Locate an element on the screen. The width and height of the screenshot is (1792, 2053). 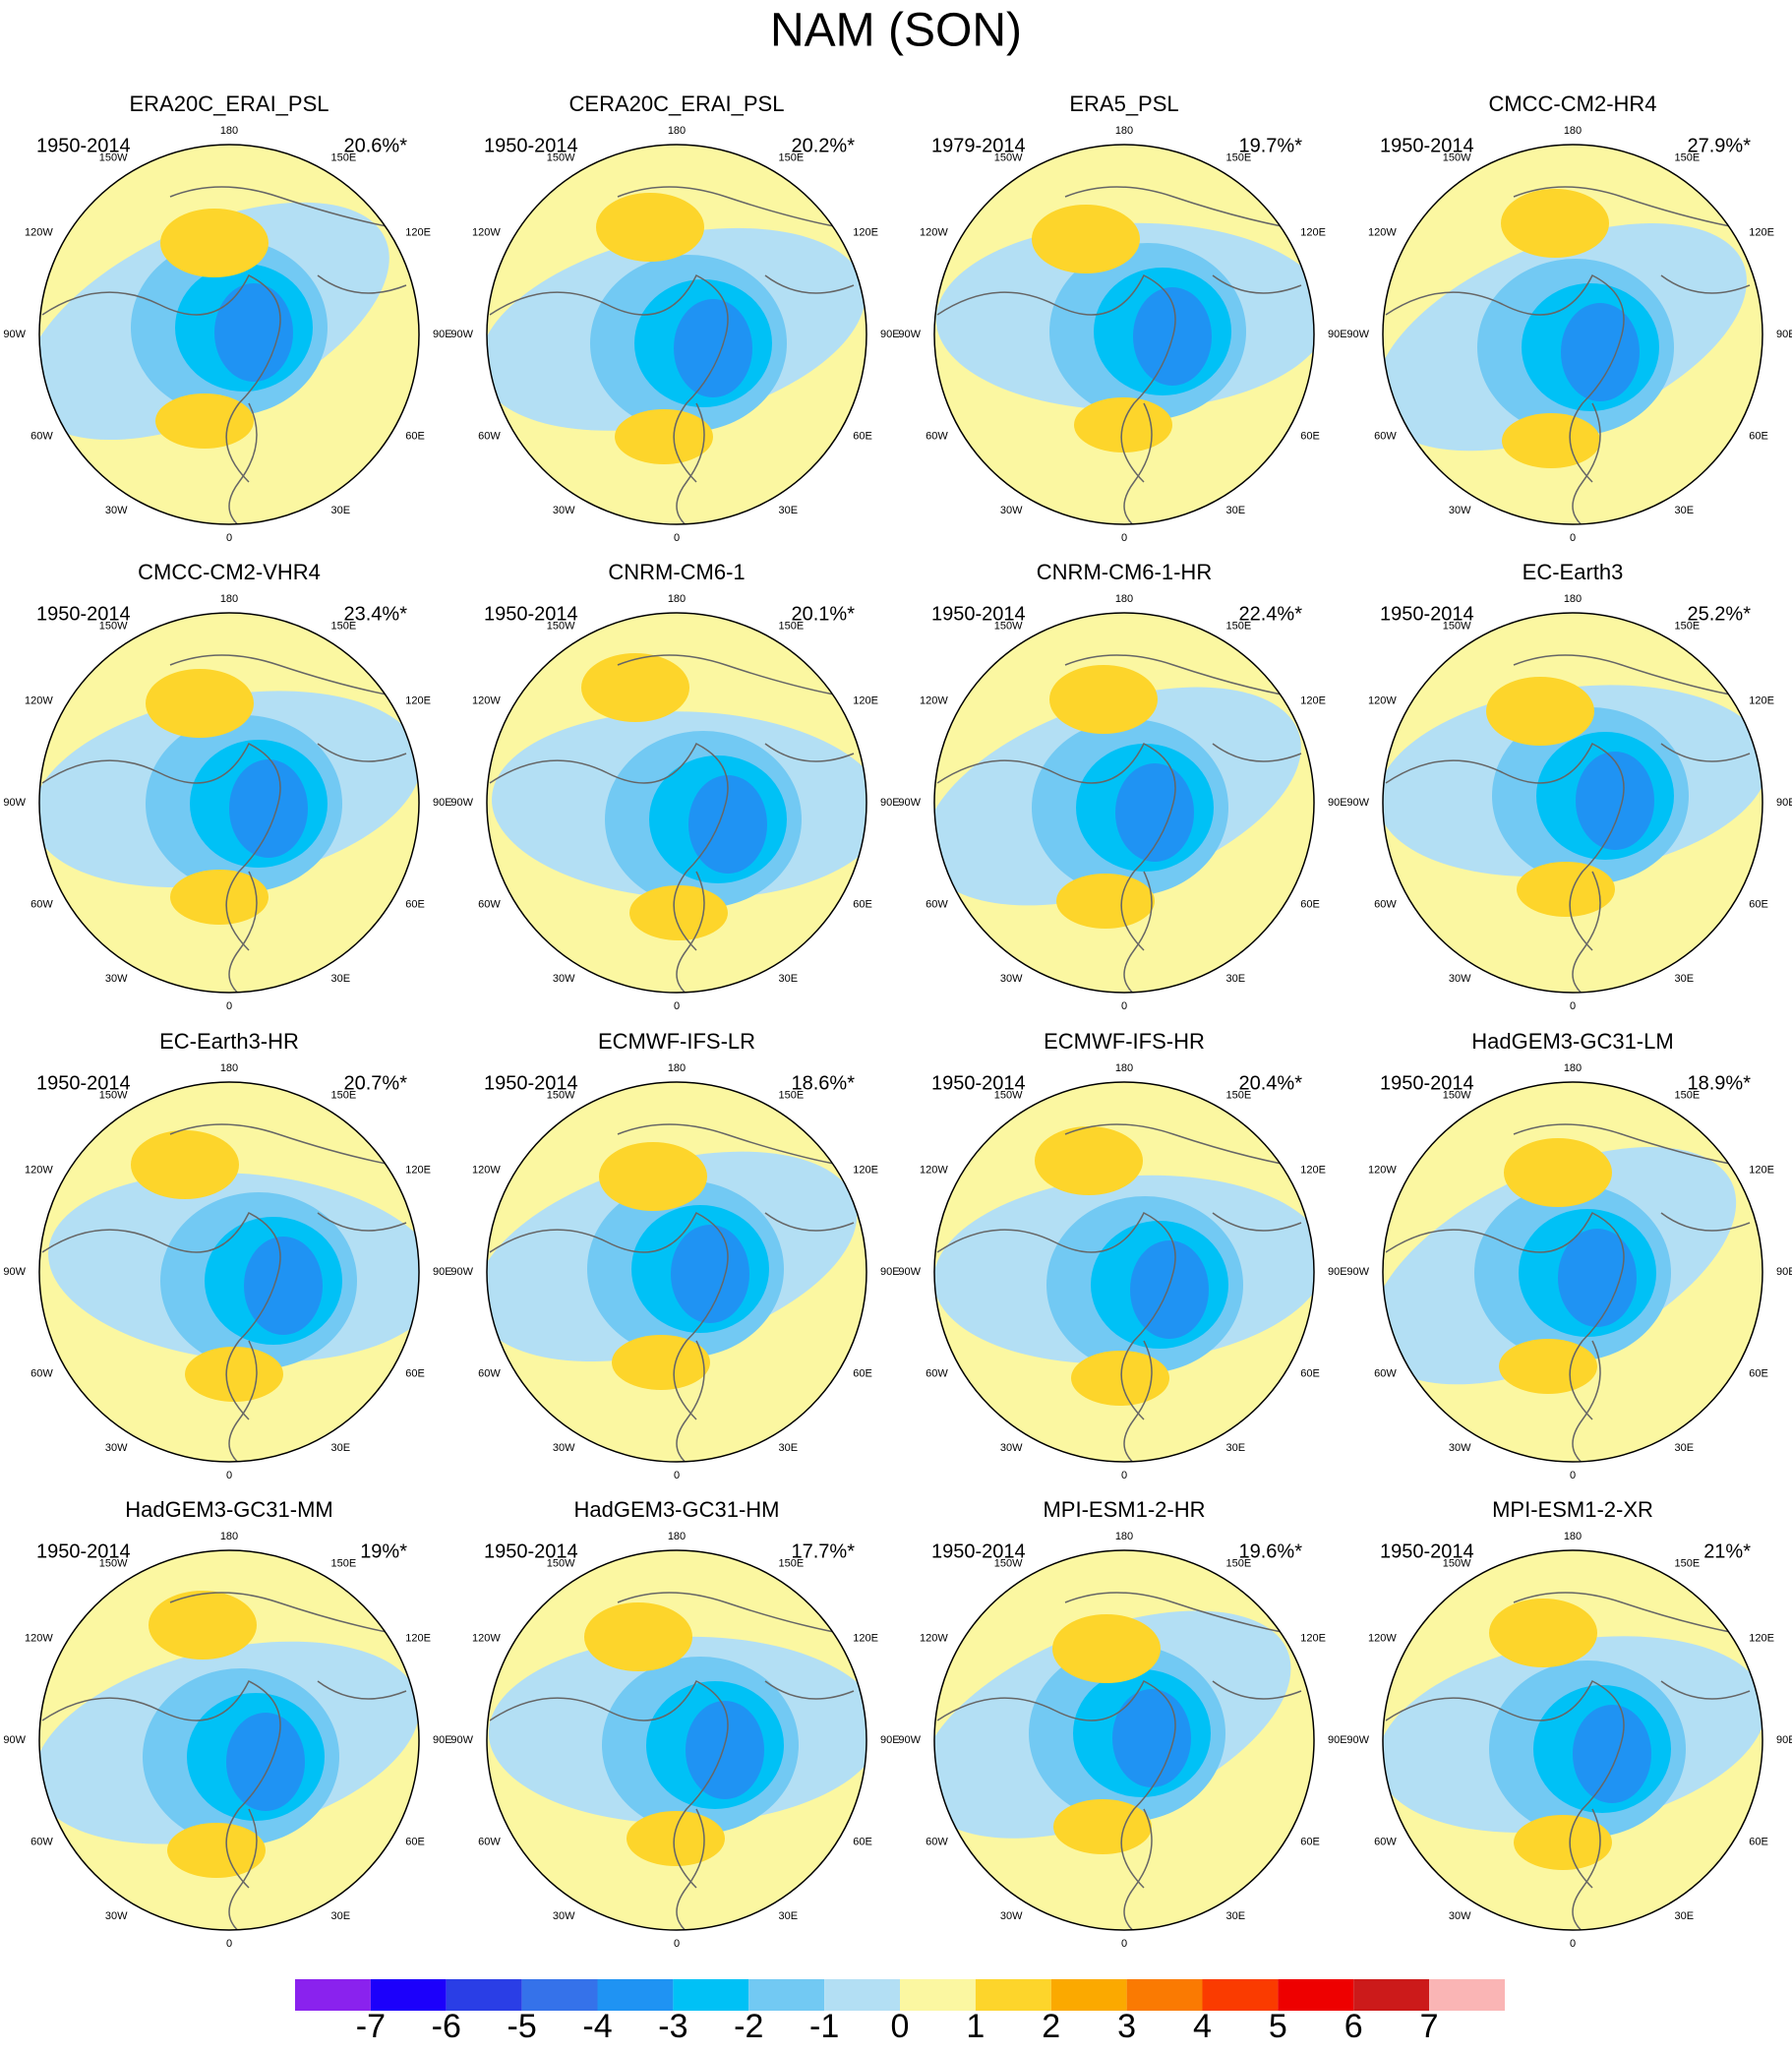
panel-title: EC-Earth3 is located at coordinates (1573, 572).